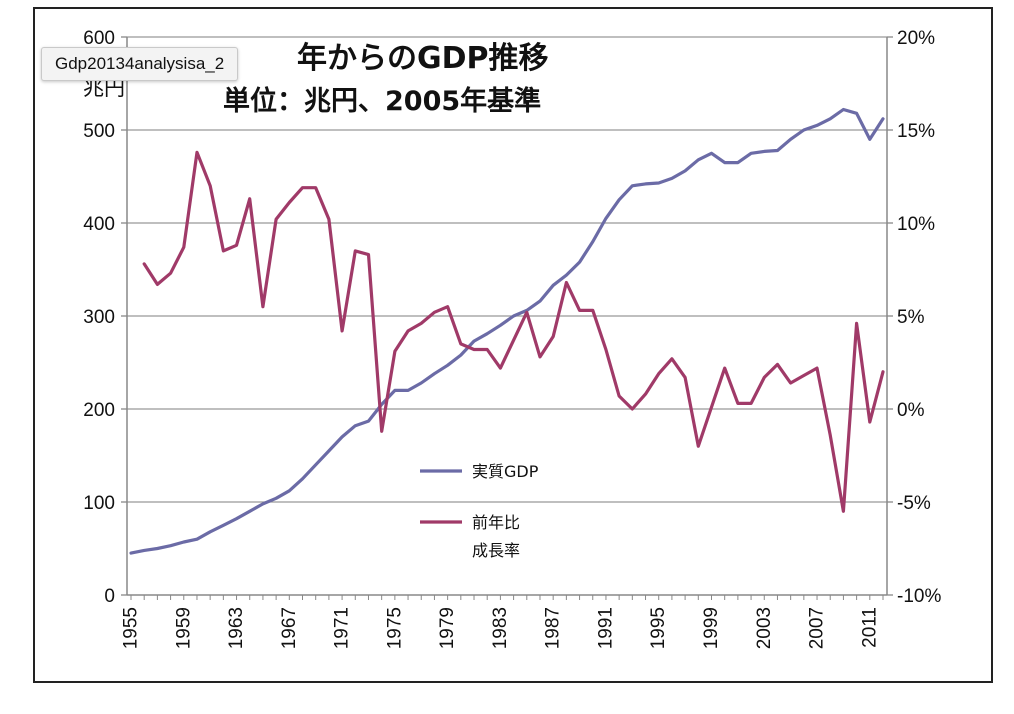 This screenshot has width=1014, height=714. What do you see at coordinates (711, 628) in the screenshot?
I see `x-tick-label: 1999` at bounding box center [711, 628].